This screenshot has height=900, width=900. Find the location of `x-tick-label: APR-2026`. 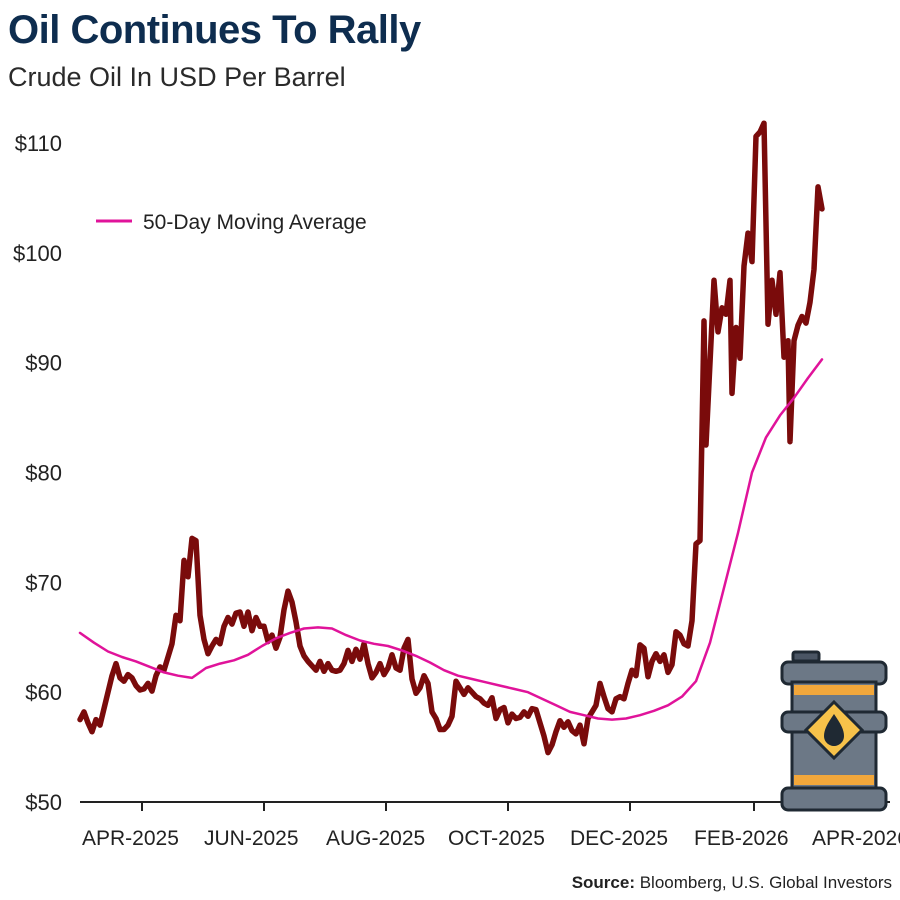

x-tick-label: APR-2026 is located at coordinates (856, 838).